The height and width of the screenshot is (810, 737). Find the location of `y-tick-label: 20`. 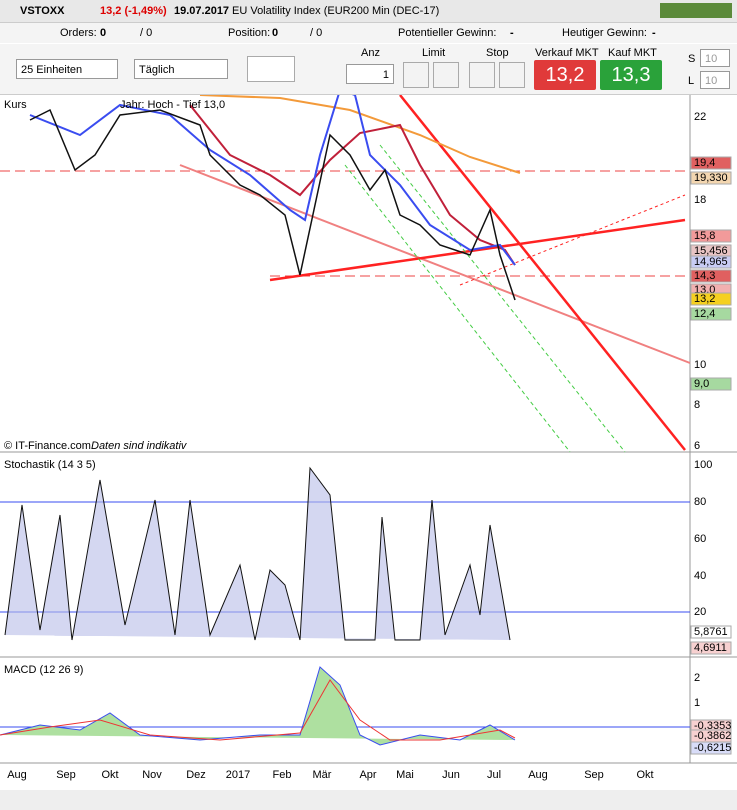

y-tick-label: 20 is located at coordinates (700, 612).